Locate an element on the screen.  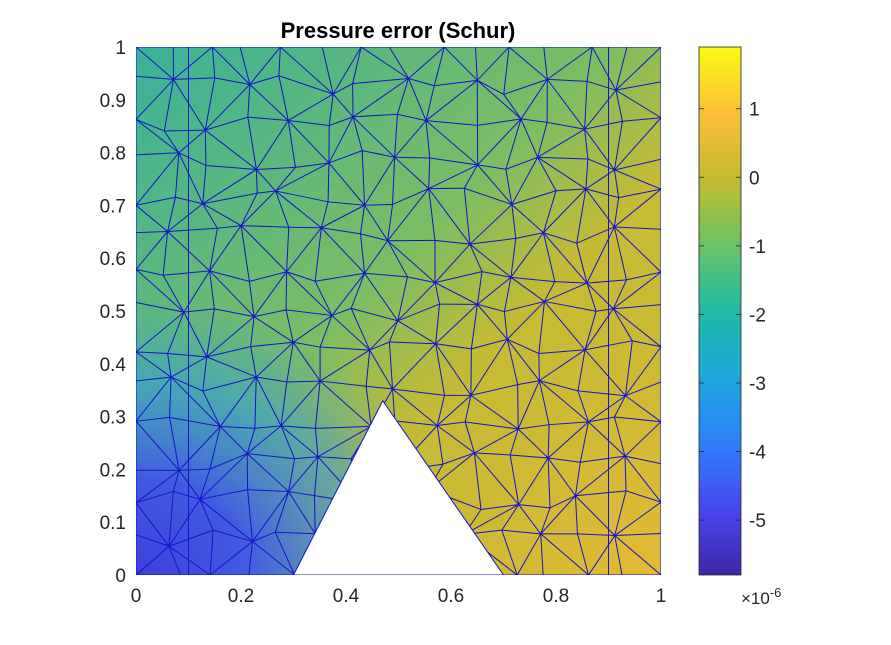
x-tick-label: 0.8 is located at coordinates (556, 596).